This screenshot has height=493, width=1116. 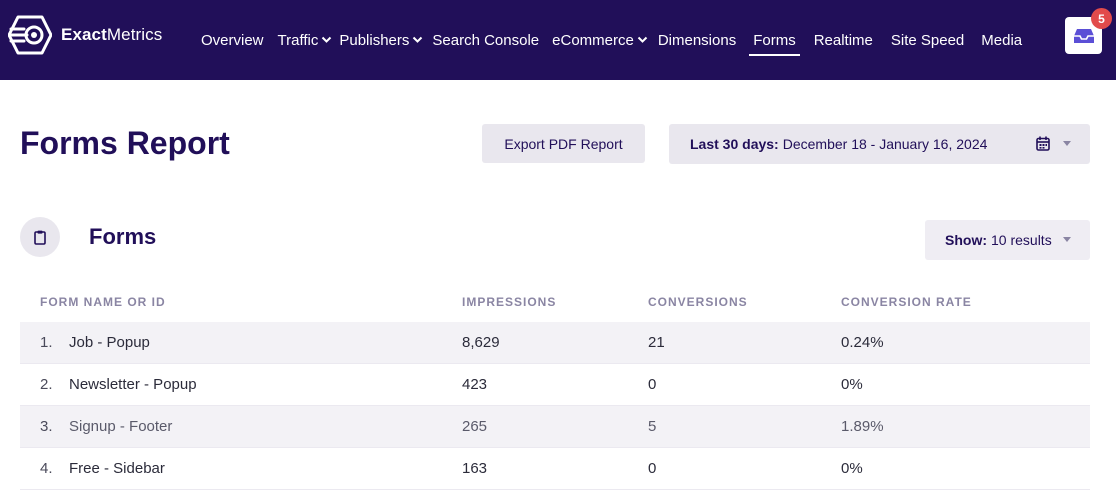 I want to click on show-prefix: Show:, so click(x=966, y=240).